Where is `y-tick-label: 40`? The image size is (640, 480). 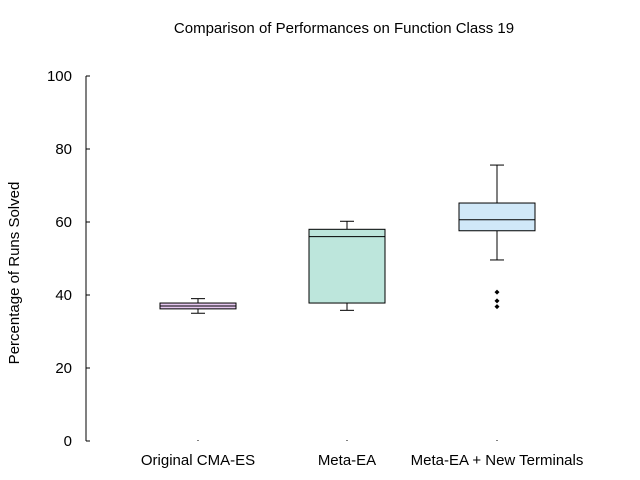 y-tick-label: 40 is located at coordinates (63, 295).